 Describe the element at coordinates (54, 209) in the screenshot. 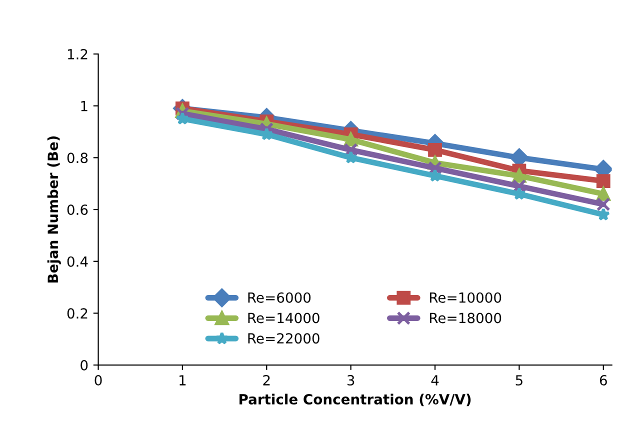

I see `y-axis-title: Bejan Number (Be)` at that location.